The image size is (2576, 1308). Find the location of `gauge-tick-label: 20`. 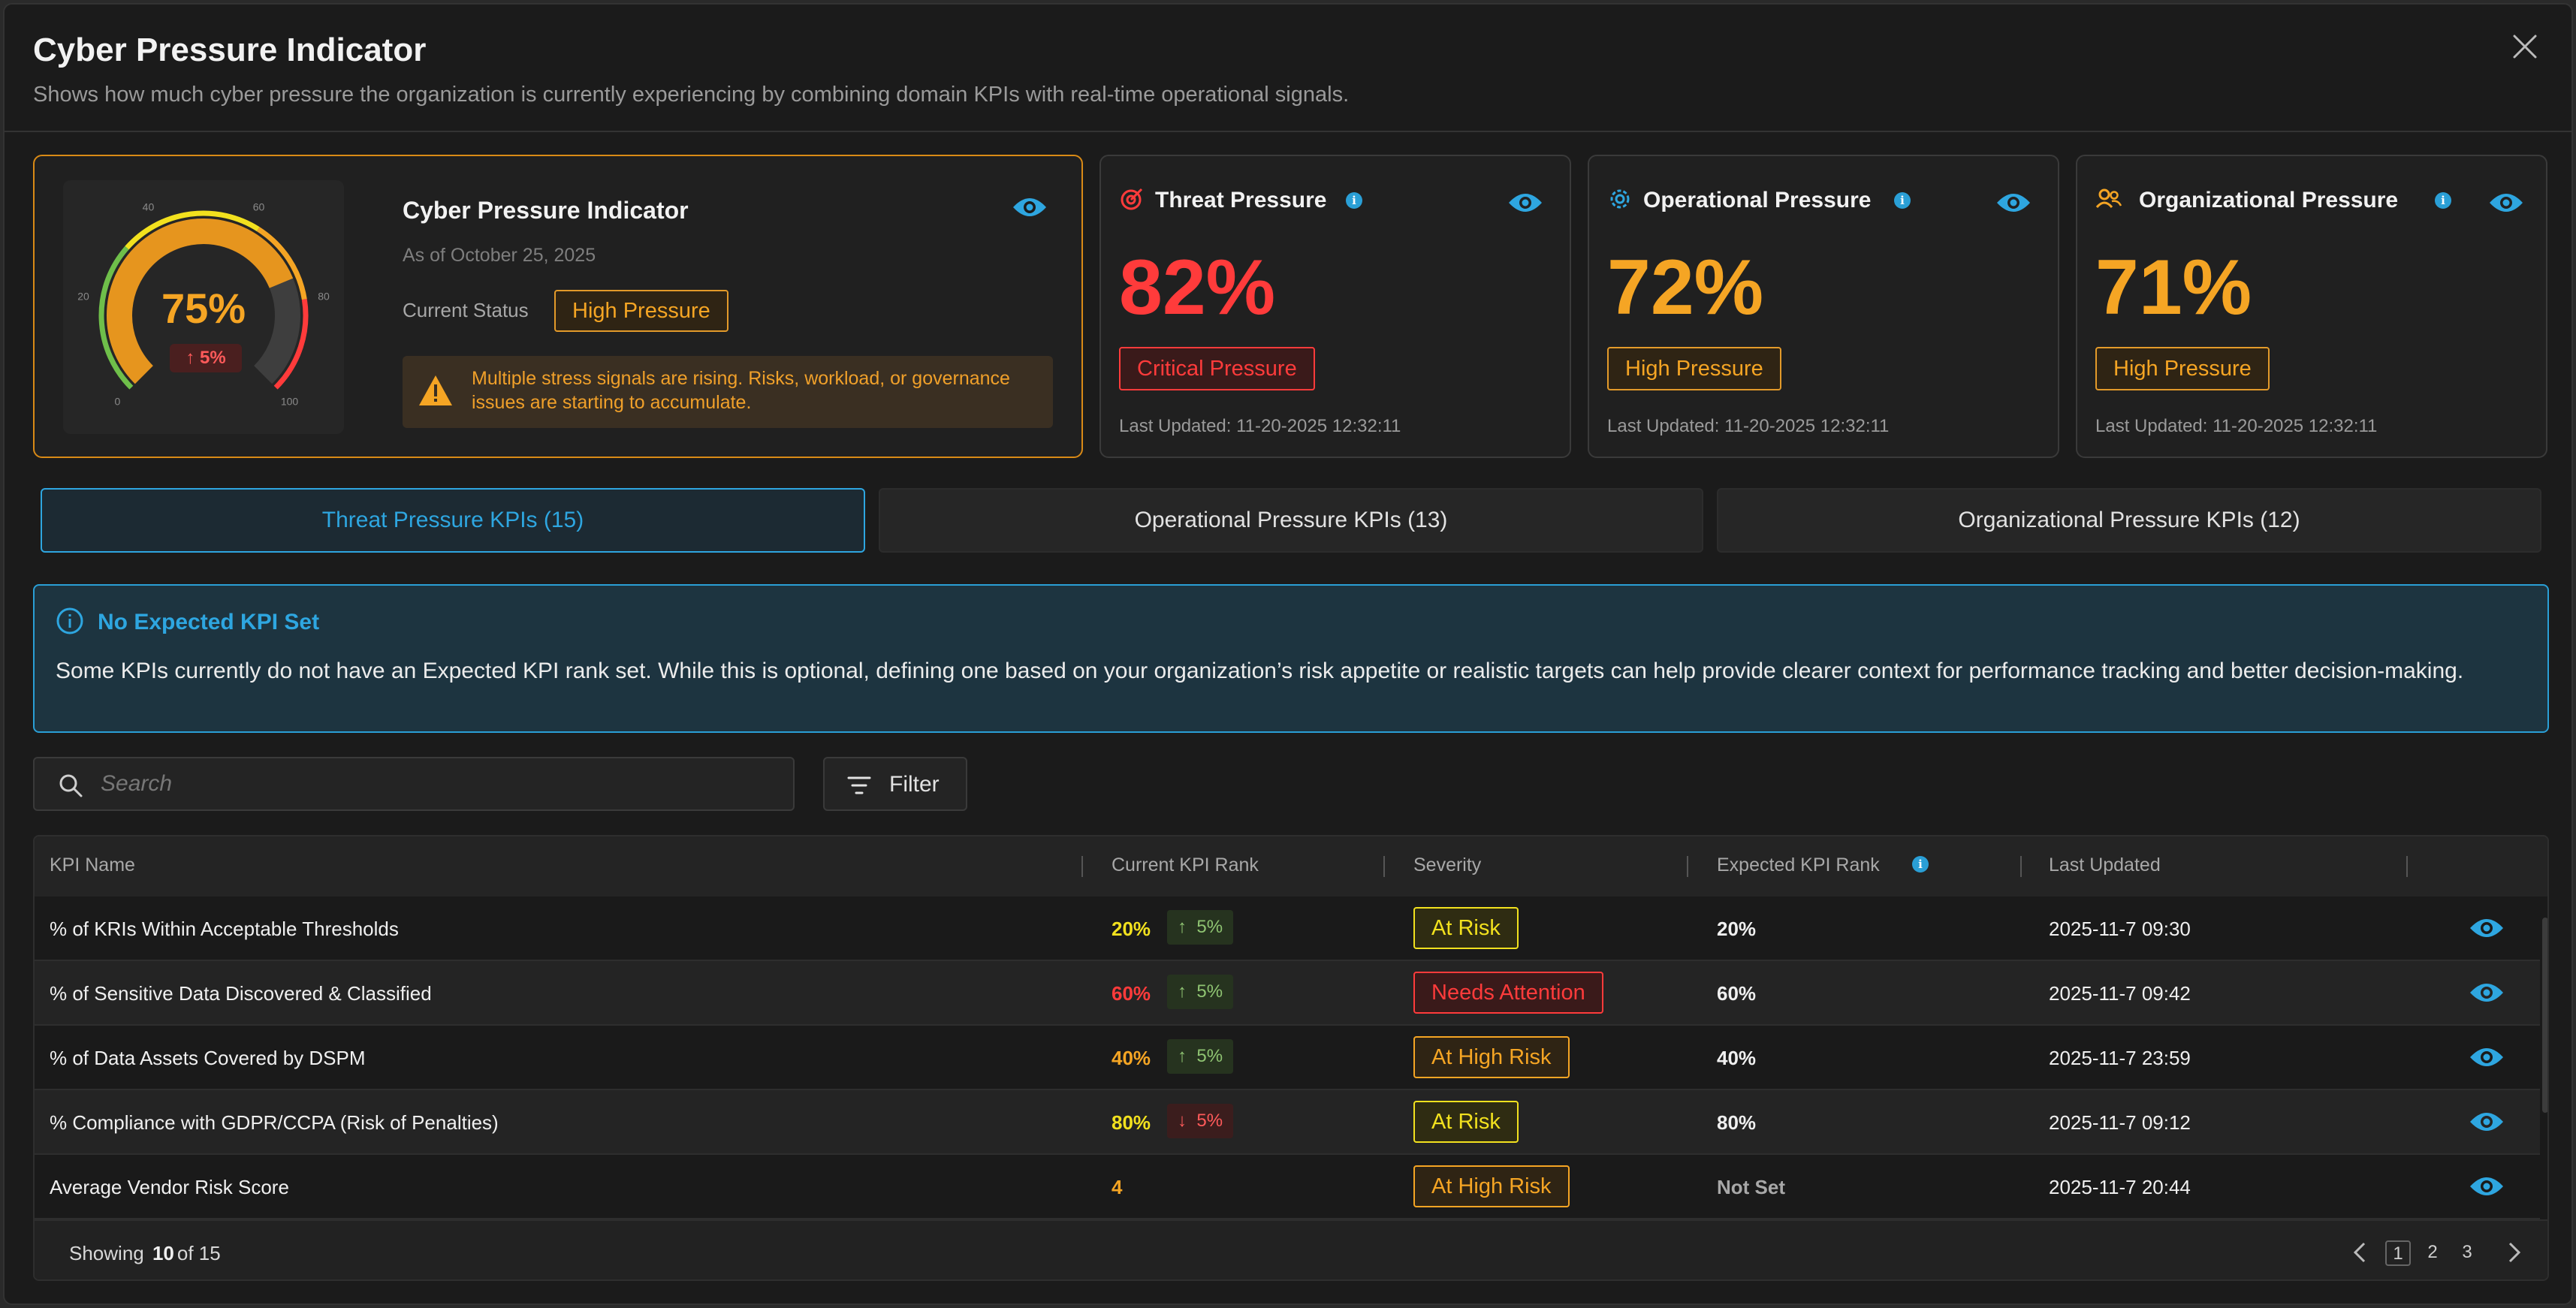

gauge-tick-label: 20 is located at coordinates (83, 297).